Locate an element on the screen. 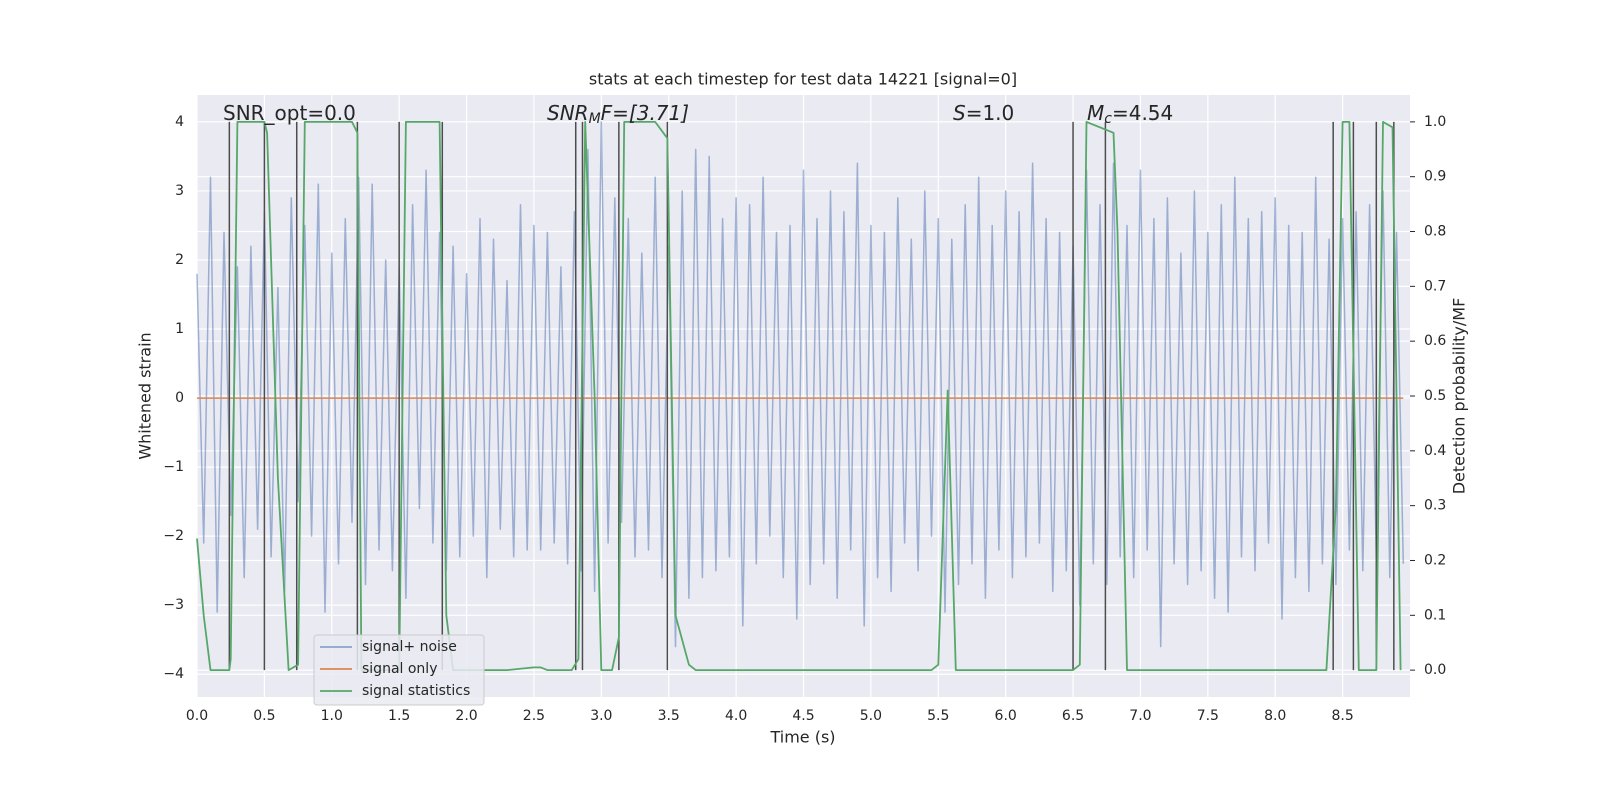 This screenshot has height=804, width=1600. x-axis-label: Time (s) is located at coordinates (802, 737).